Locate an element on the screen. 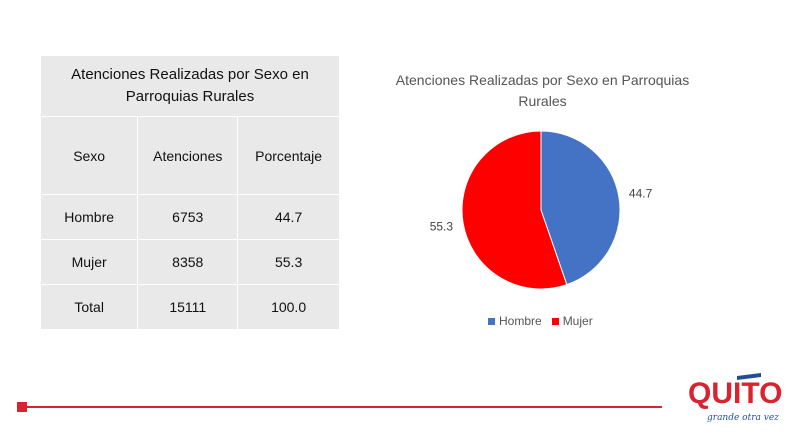 Image resolution: width=800 pixels, height=445 pixels. cell-atenciones: 6753 is located at coordinates (188, 217).